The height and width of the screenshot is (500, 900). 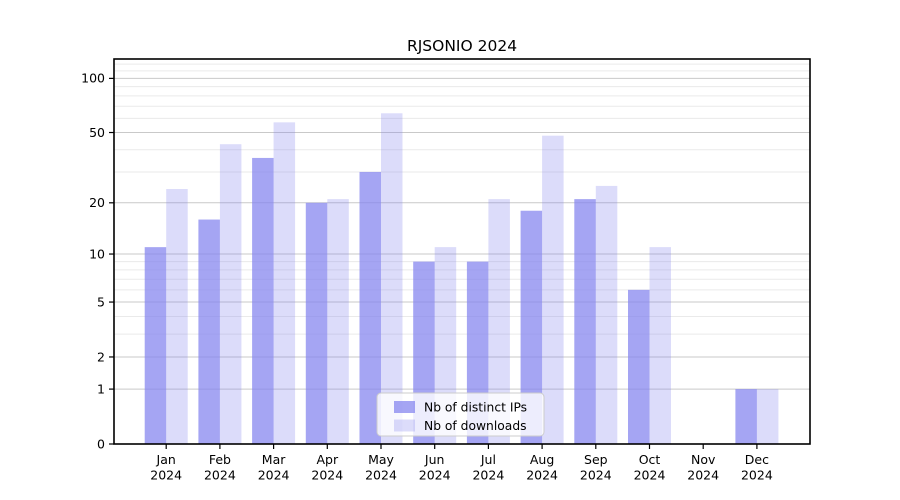 I want to click on chart-title: RJSONIO 2024, so click(x=462, y=46).